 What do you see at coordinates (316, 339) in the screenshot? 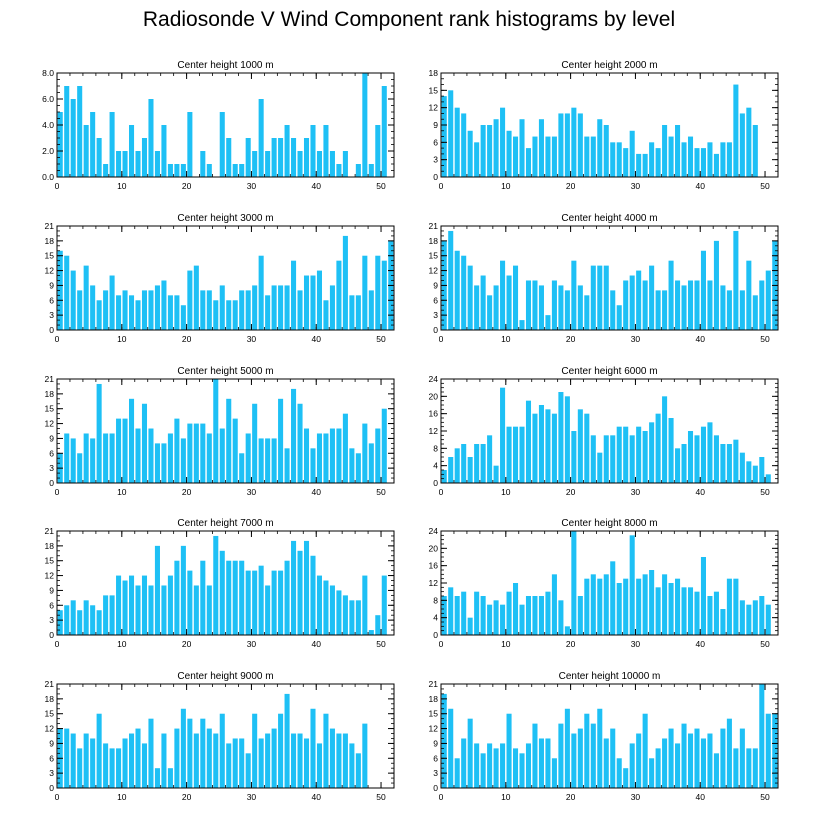
I see `x-tick-label: 40` at bounding box center [316, 339].